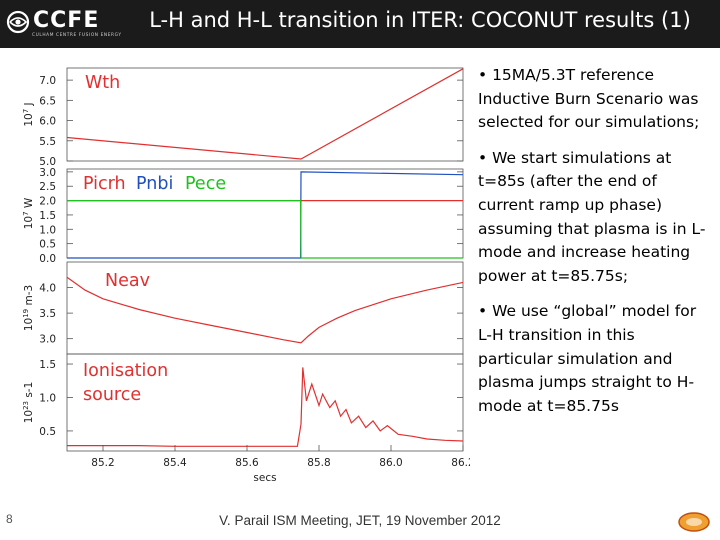  I want to click on y-axis-label: 1023 s-1, so click(28, 403).